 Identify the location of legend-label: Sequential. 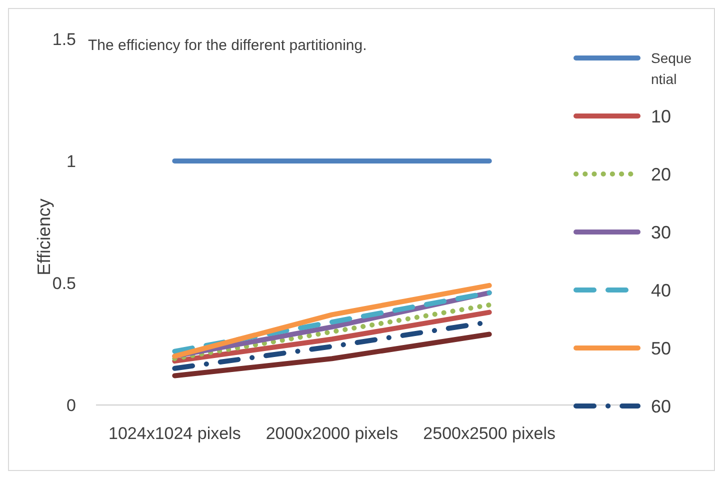
(671, 68).